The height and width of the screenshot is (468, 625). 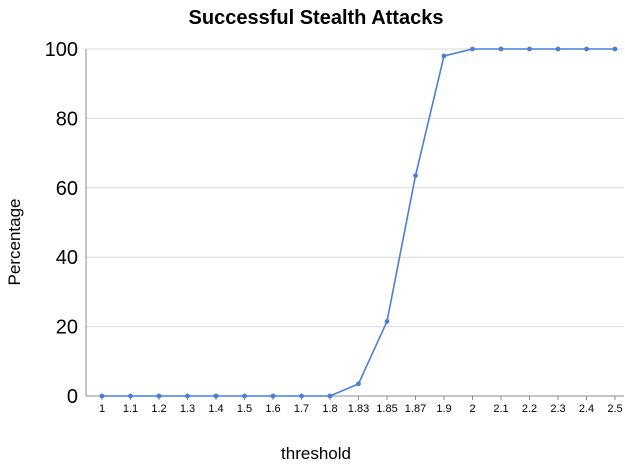 What do you see at coordinates (158, 409) in the screenshot?
I see `x-tick-label: 1.2` at bounding box center [158, 409].